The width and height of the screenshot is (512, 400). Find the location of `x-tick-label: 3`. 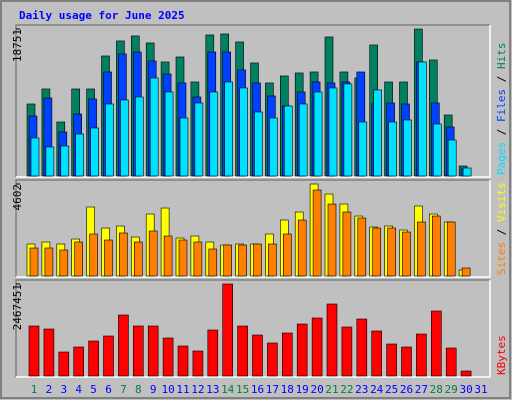

x-tick-label: 3 is located at coordinates (63, 389).